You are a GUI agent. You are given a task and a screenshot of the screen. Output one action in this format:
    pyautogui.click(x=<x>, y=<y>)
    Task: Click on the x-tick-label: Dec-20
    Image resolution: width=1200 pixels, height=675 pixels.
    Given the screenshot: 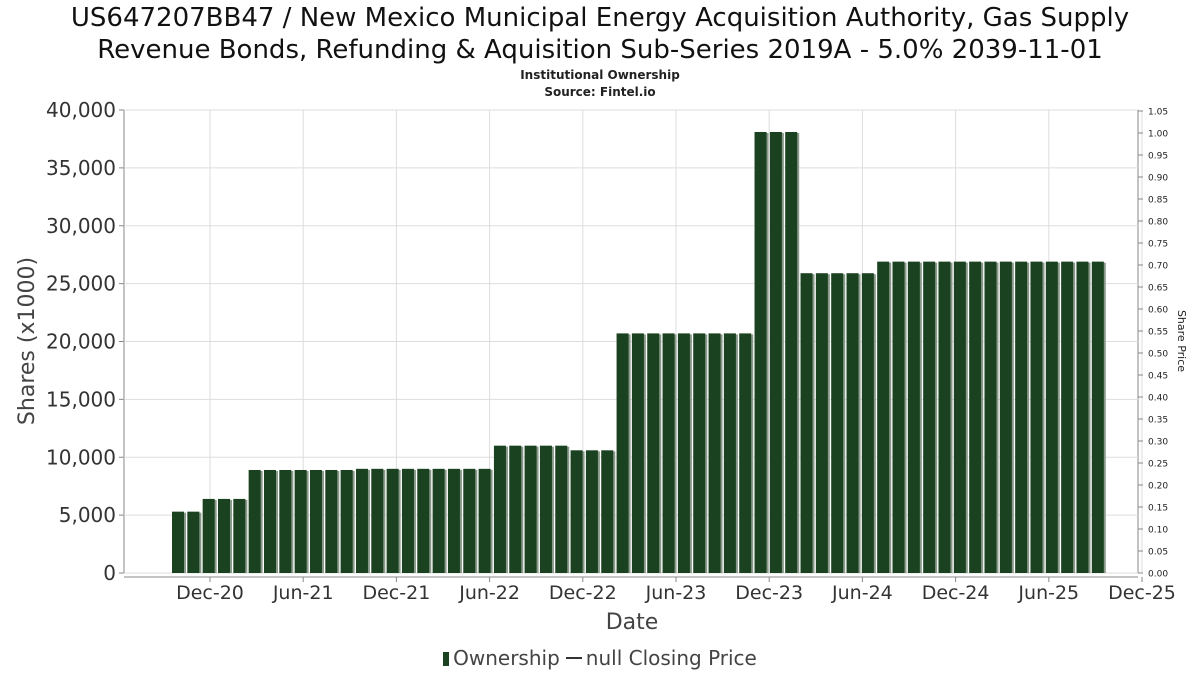 What is the action you would take?
    pyautogui.click(x=210, y=593)
    